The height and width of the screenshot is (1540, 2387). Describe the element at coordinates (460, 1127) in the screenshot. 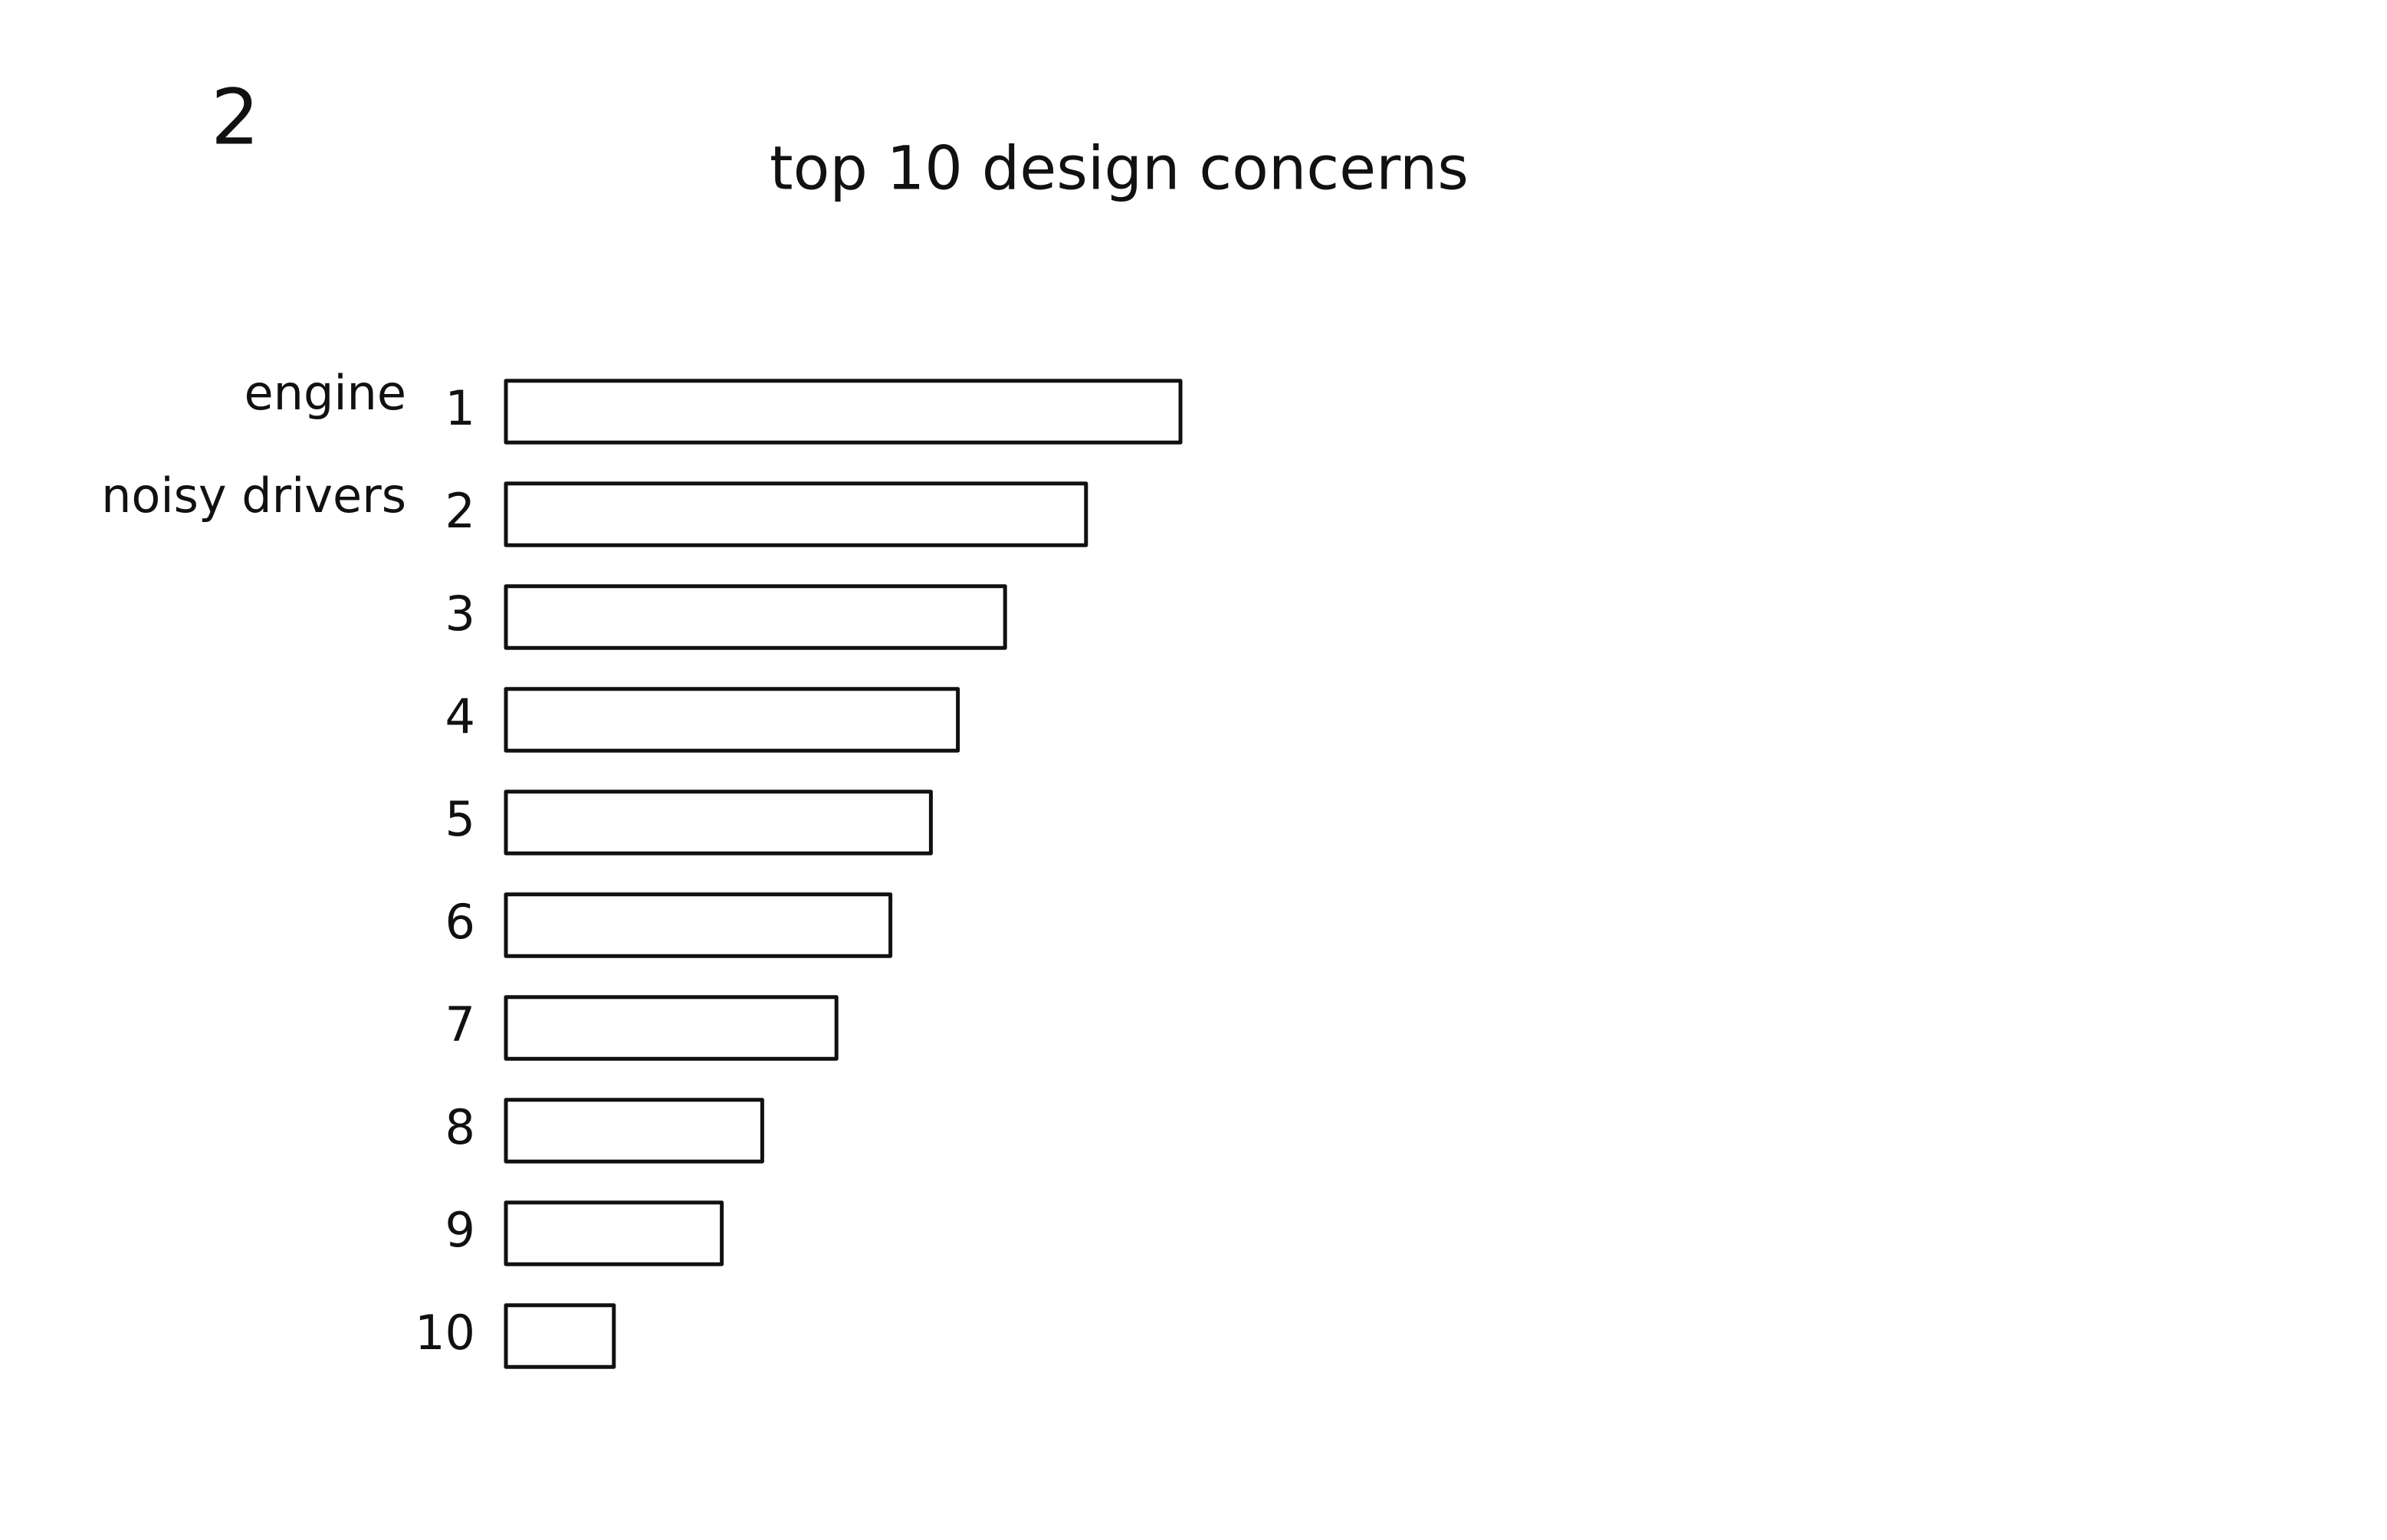

I see `rank-label: 8` at that location.